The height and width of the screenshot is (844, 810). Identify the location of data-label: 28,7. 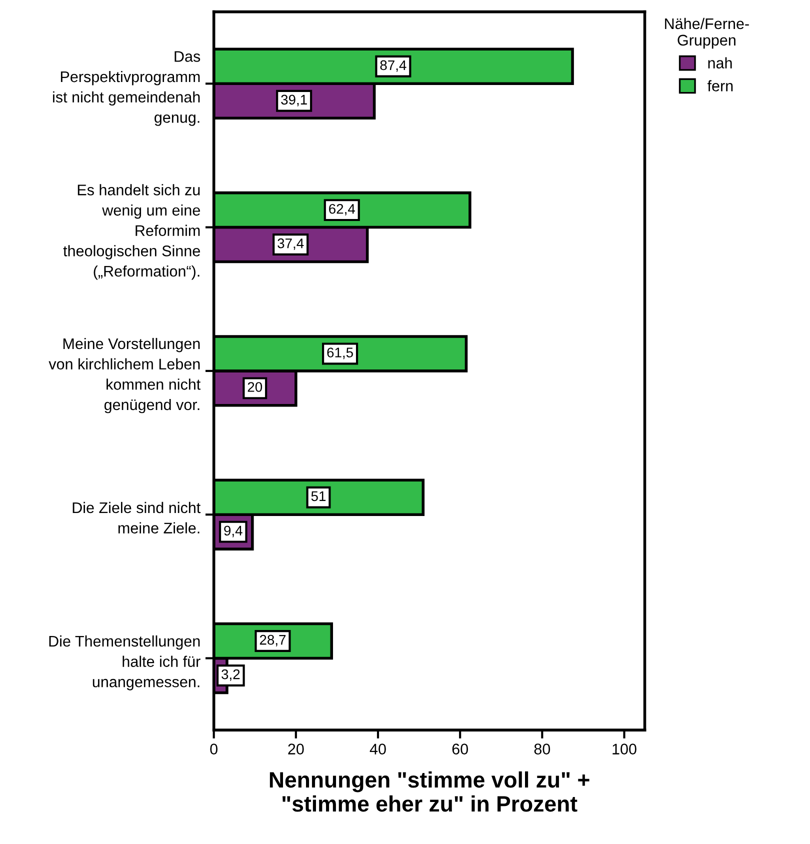
(273, 640).